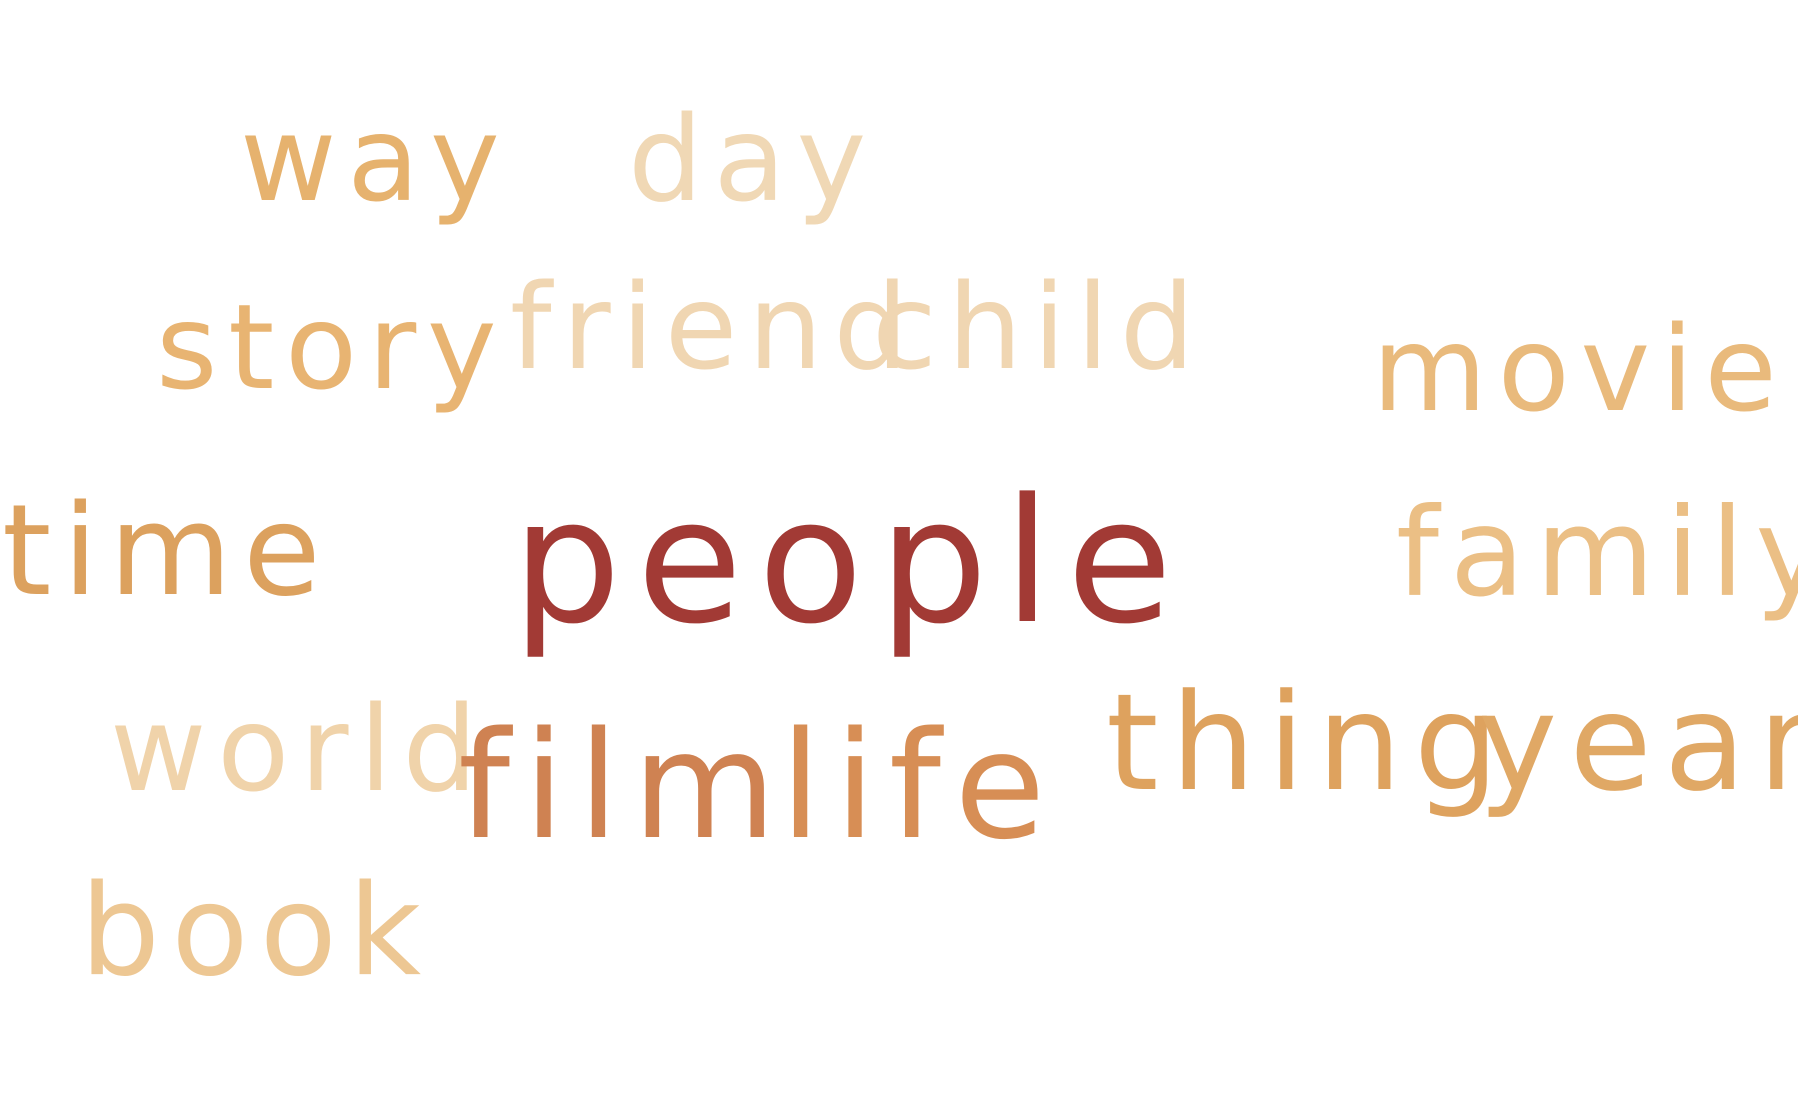 The height and width of the screenshot is (1110, 1798). I want to click on word-book: book, so click(256, 930).